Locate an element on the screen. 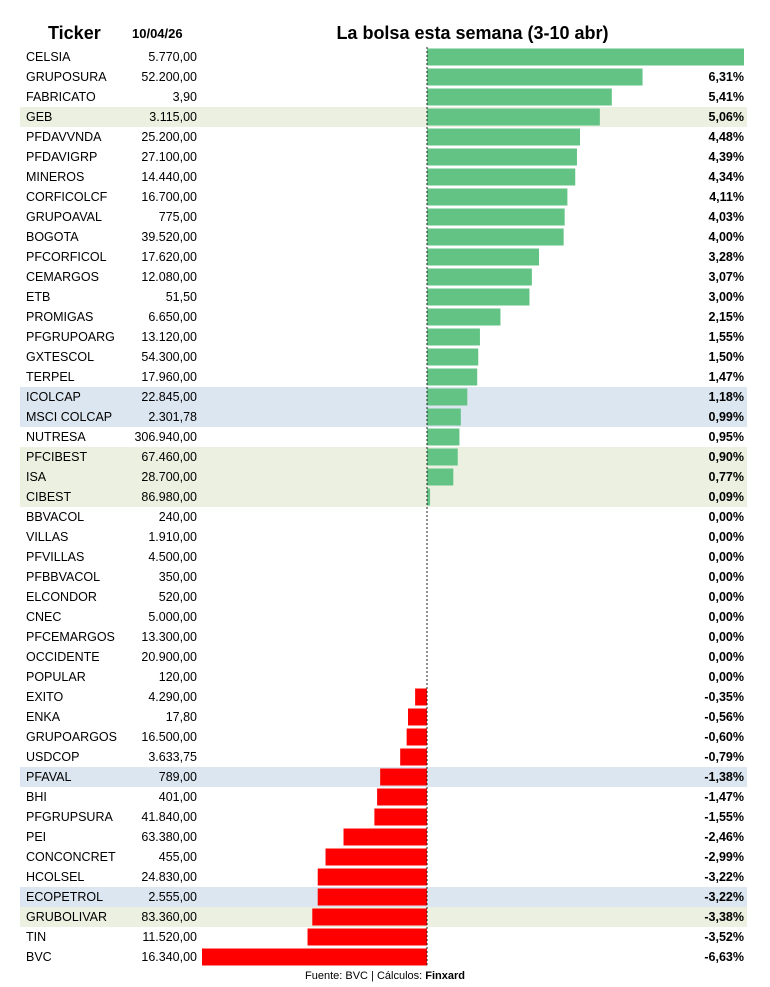 The image size is (770, 987). price-value: 22.845,00 is located at coordinates (169, 397).